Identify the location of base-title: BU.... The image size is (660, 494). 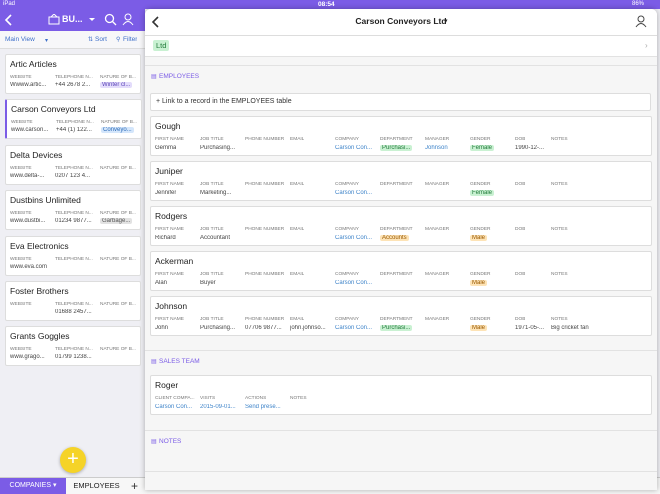
(72, 19).